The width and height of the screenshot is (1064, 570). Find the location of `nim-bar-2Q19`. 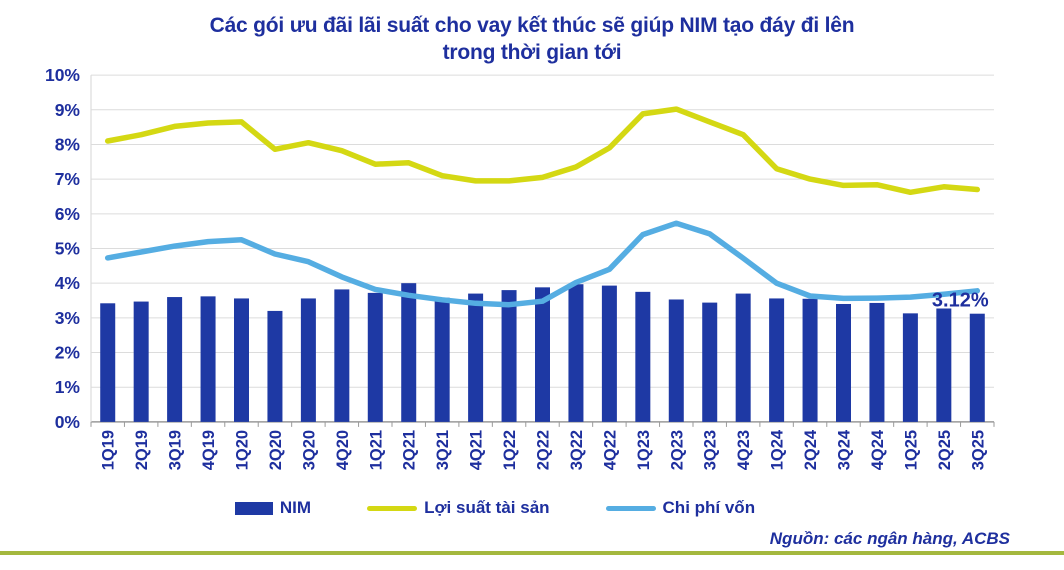

nim-bar-2Q19 is located at coordinates (141, 361).